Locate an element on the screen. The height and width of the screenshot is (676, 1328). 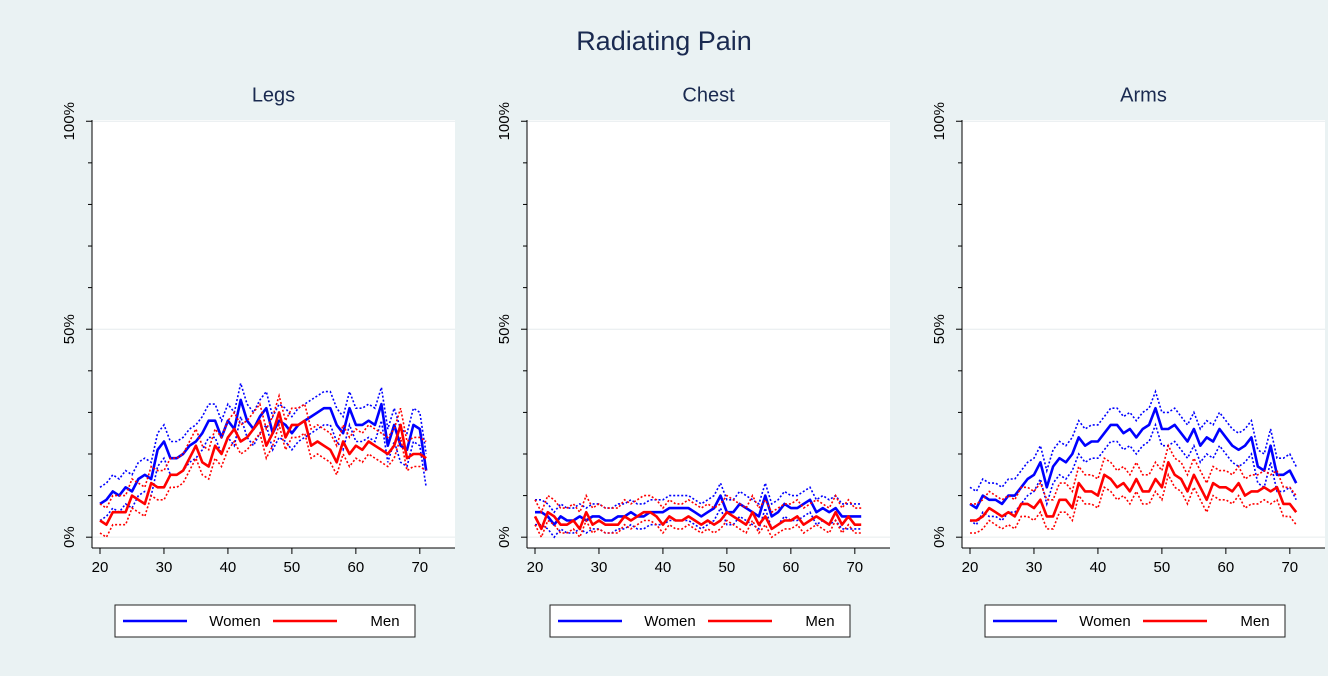
chart-title: Radiating Pain is located at coordinates (664, 41).